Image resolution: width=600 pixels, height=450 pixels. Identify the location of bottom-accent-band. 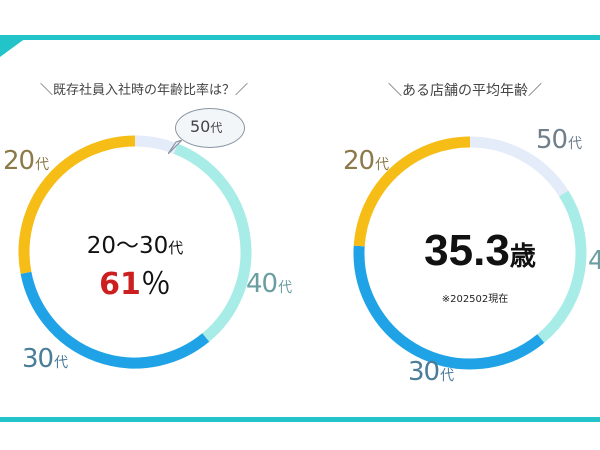
(300, 419).